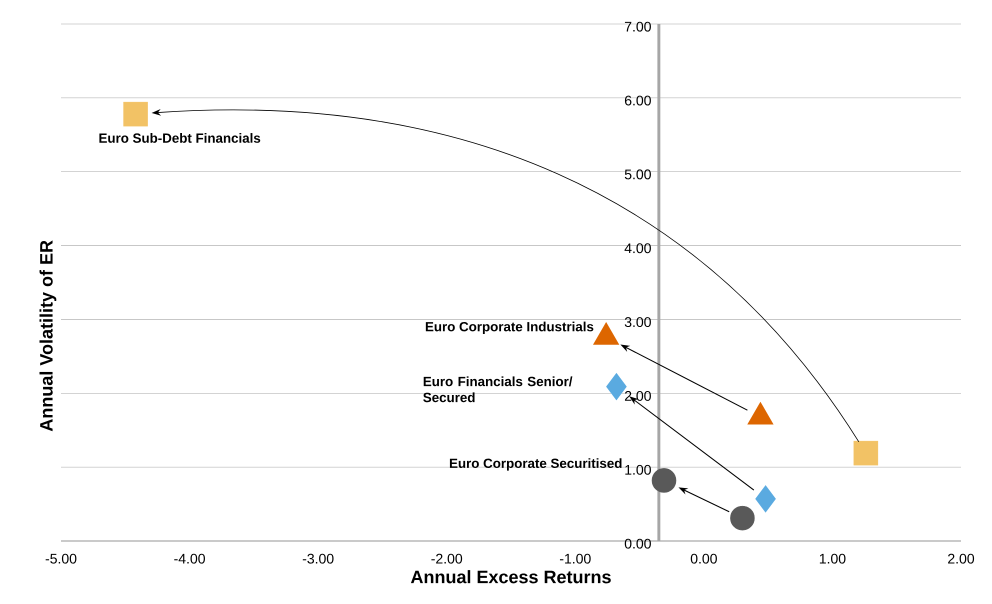 The height and width of the screenshot is (604, 992). Describe the element at coordinates (575, 559) in the screenshot. I see `x-tick-label: -1.00` at that location.